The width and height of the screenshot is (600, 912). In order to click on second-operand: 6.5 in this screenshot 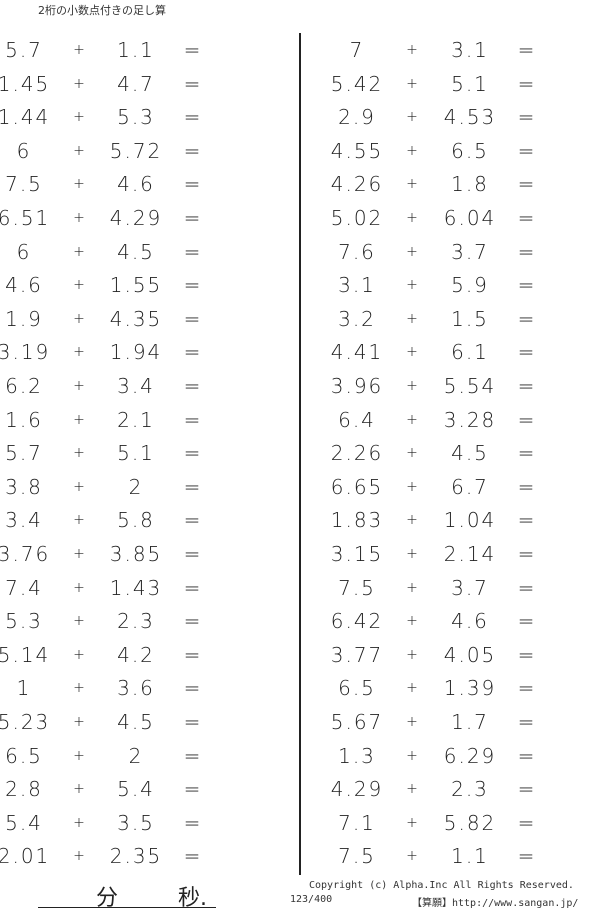, I will do `click(470, 150)`.